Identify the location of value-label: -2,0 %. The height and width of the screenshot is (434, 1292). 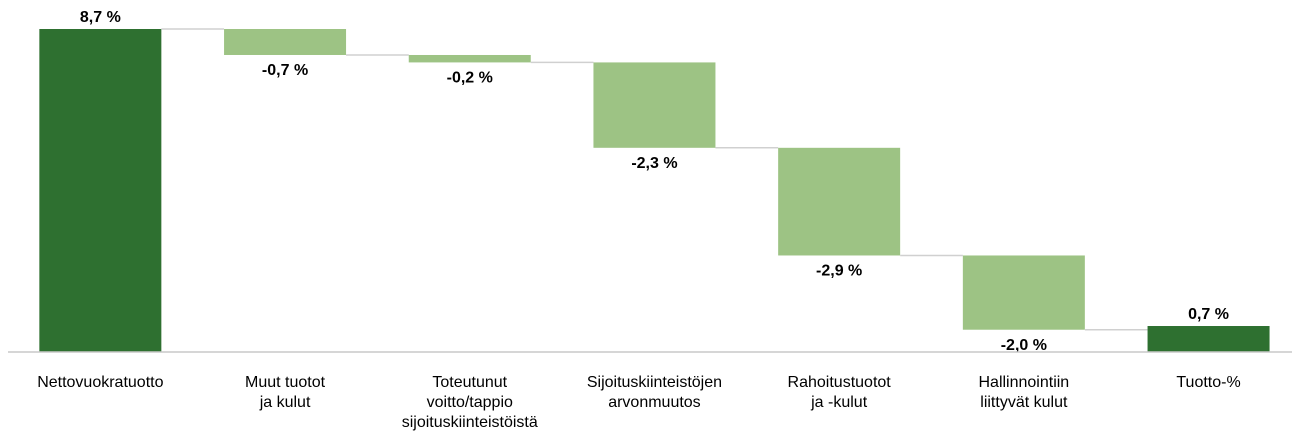
(1024, 345).